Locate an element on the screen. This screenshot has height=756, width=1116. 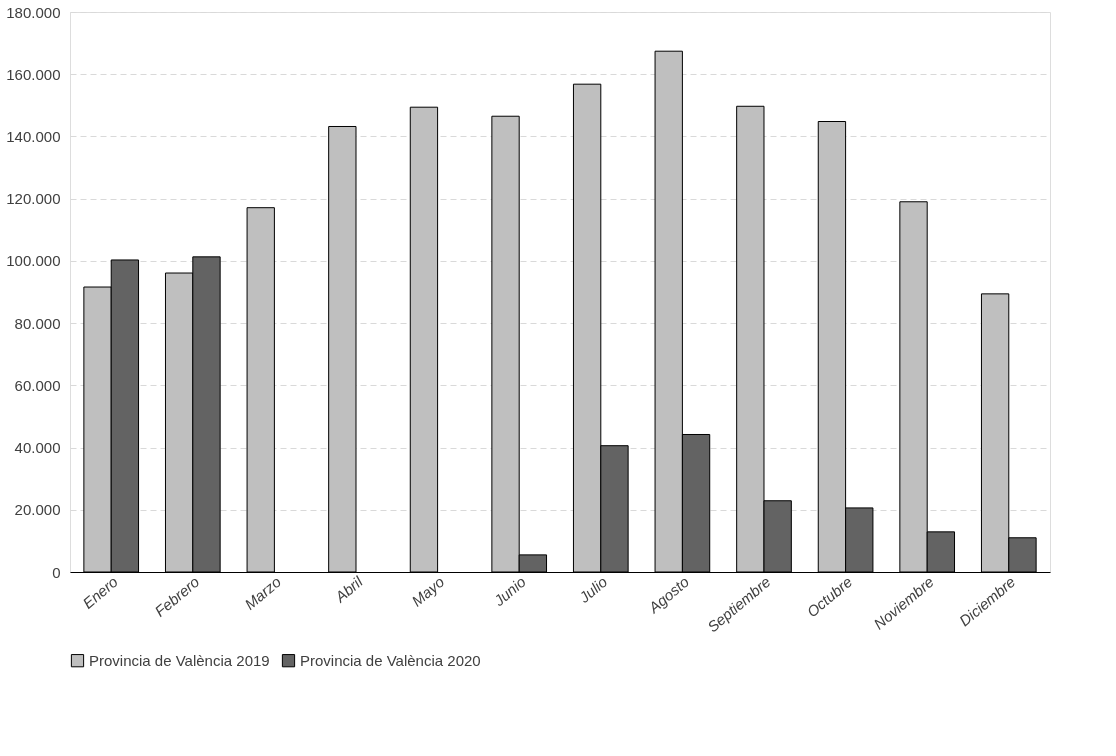
y-tick-label: 0 is located at coordinates (56, 572).